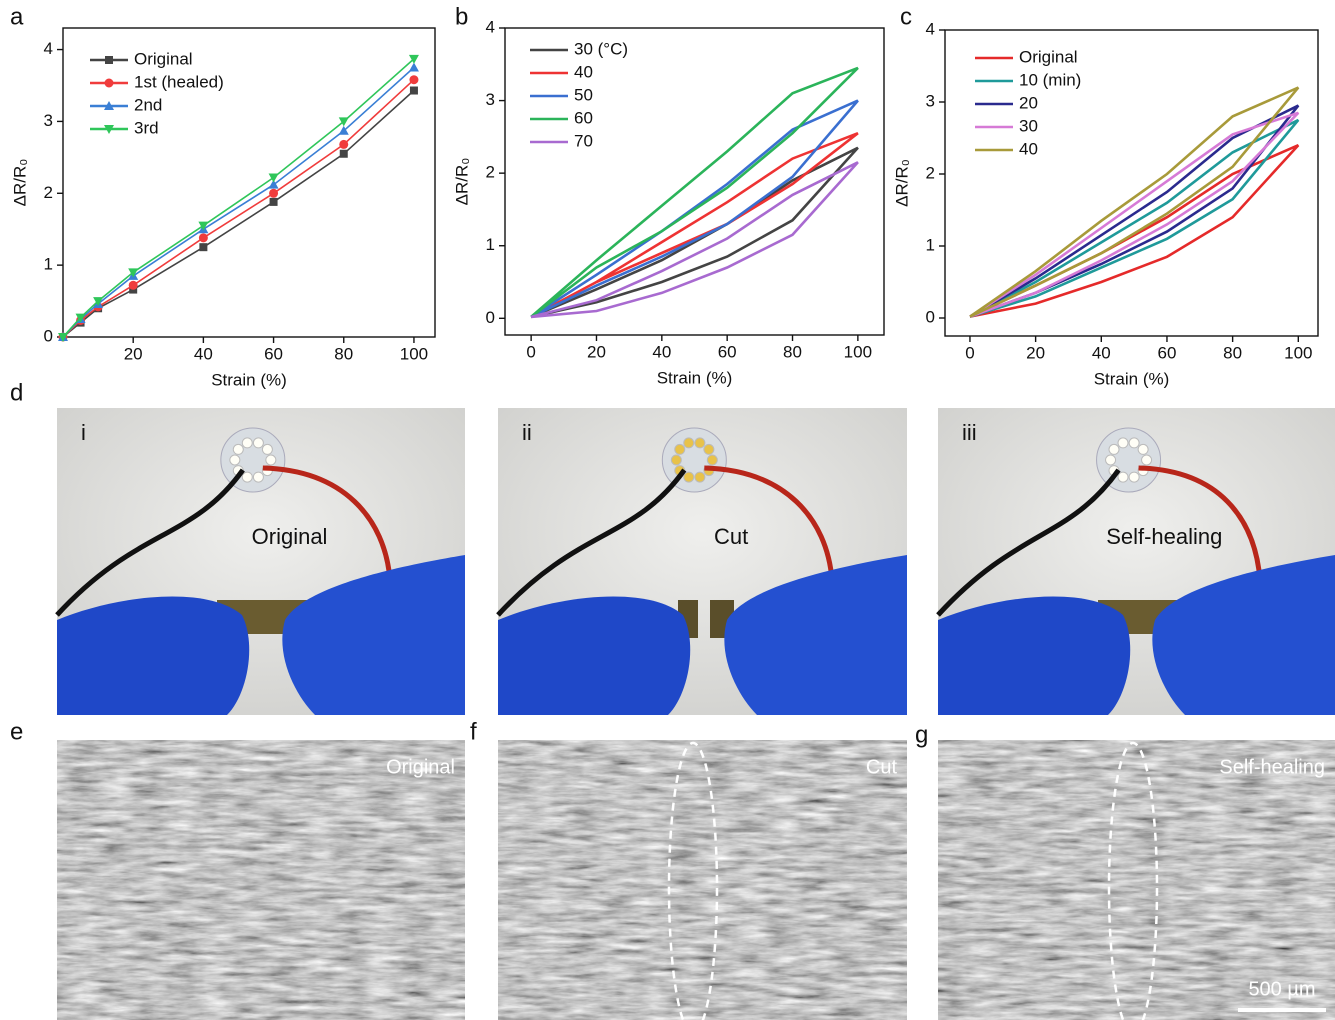 Image resolution: width=1335 pixels, height=1020 pixels. Describe the element at coordinates (1164, 536) in the screenshot. I see `photo-label: Self-healing` at that location.